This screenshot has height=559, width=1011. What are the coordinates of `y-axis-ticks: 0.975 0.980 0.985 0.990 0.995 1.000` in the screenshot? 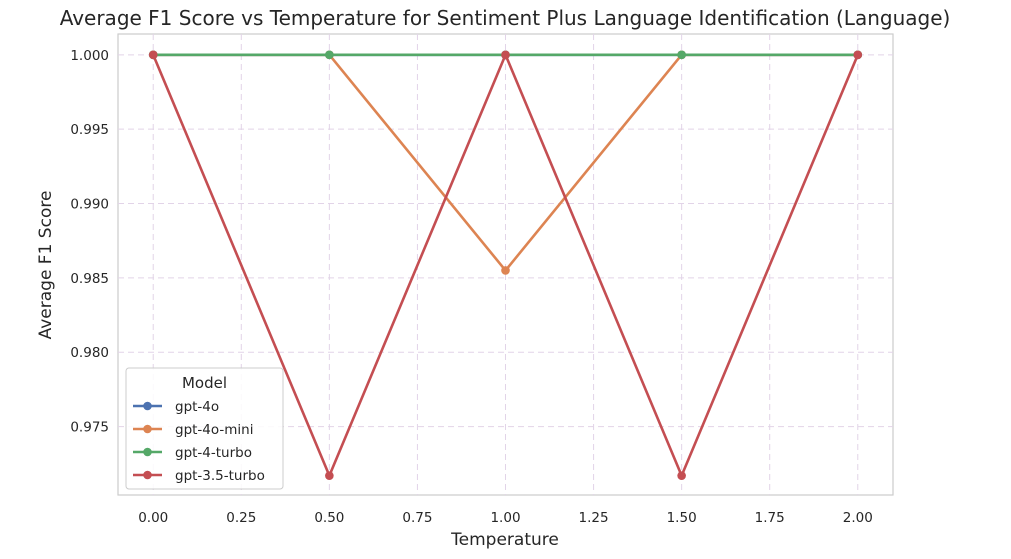 It's located at (89, 242).